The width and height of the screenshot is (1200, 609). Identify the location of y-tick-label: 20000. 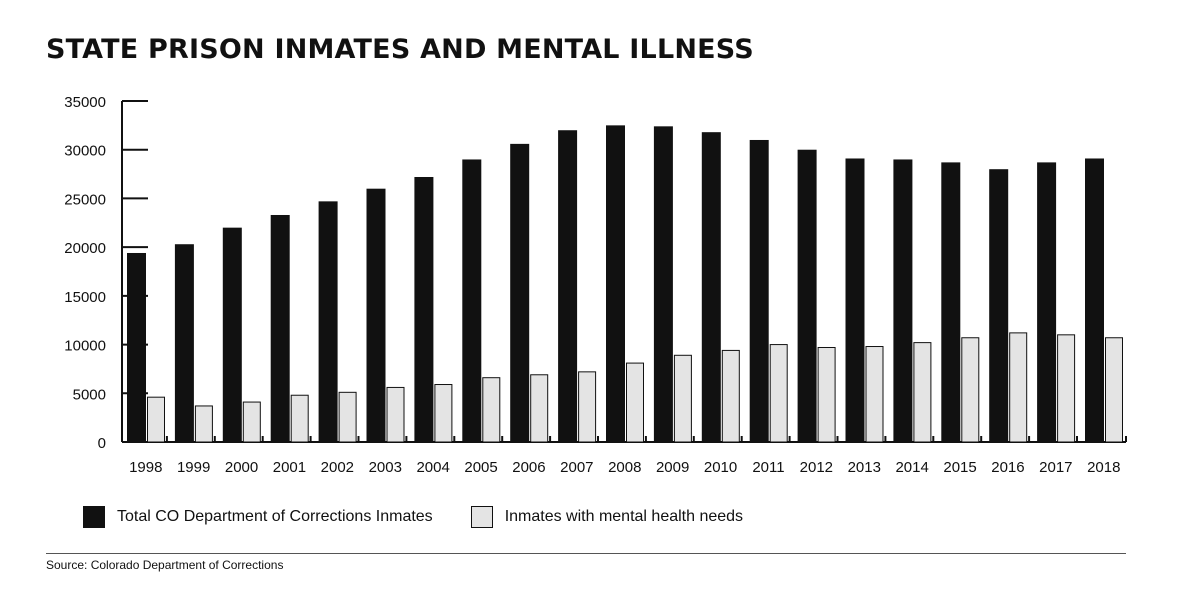
(85, 248).